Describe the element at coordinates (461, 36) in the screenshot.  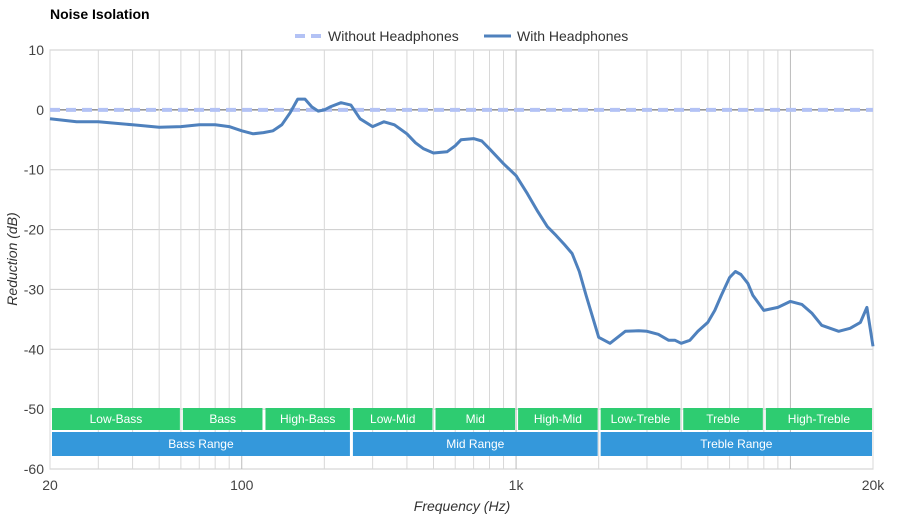
I see `chart-legend: Without Headphones With Headphones` at that location.